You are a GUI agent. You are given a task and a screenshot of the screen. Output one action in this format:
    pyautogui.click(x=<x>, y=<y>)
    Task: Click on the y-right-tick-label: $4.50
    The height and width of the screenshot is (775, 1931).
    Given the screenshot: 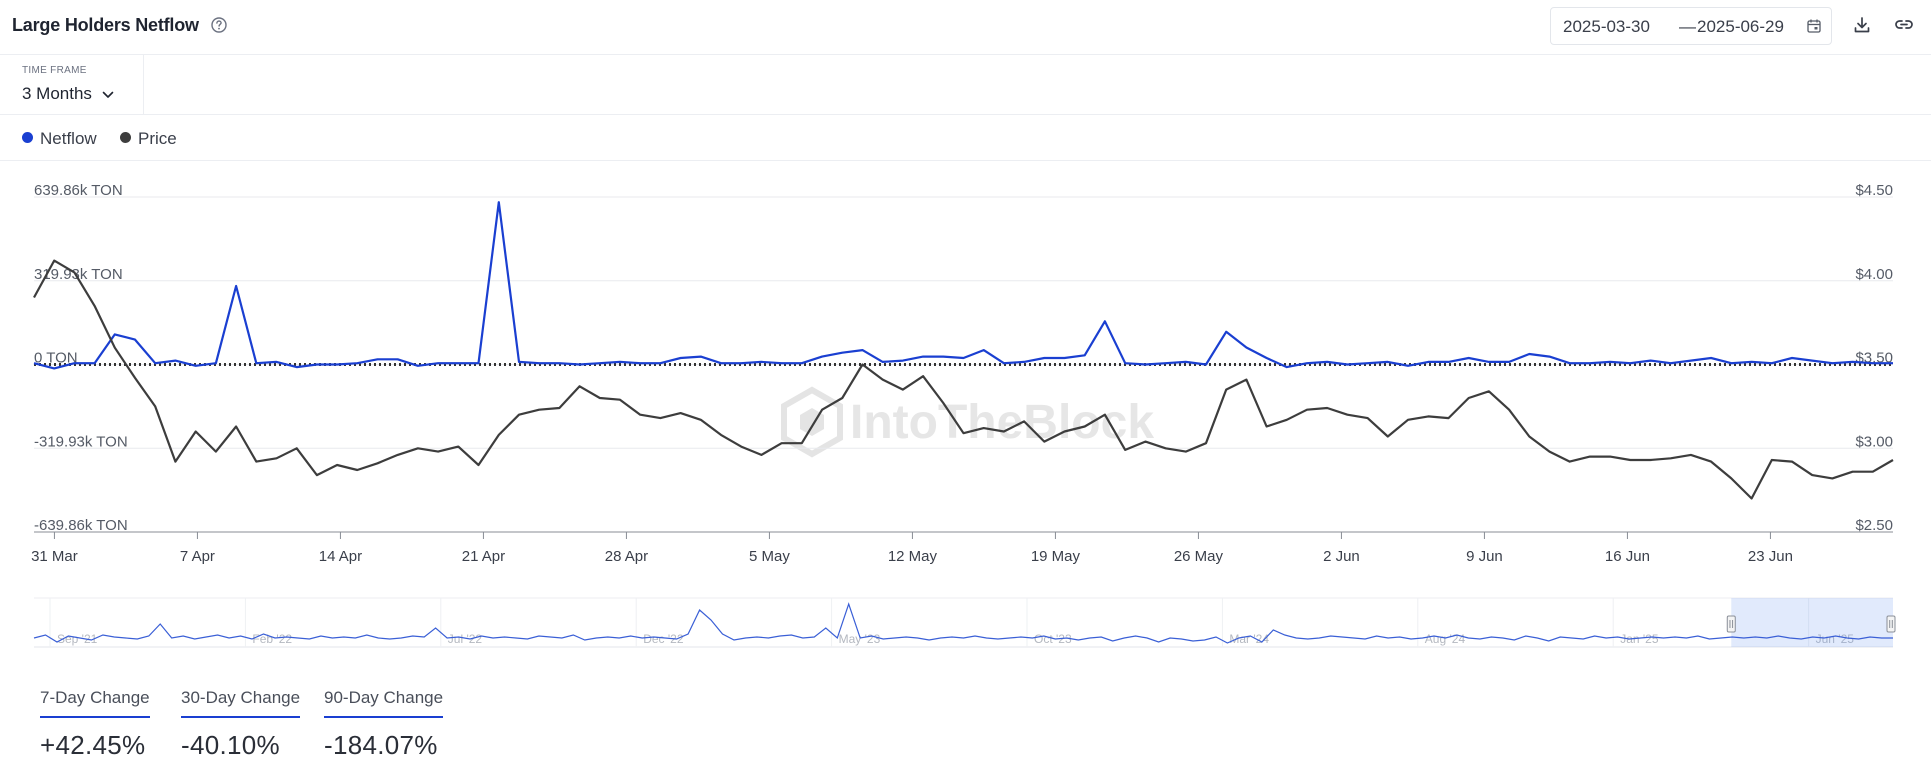 What is the action you would take?
    pyautogui.click(x=1874, y=190)
    